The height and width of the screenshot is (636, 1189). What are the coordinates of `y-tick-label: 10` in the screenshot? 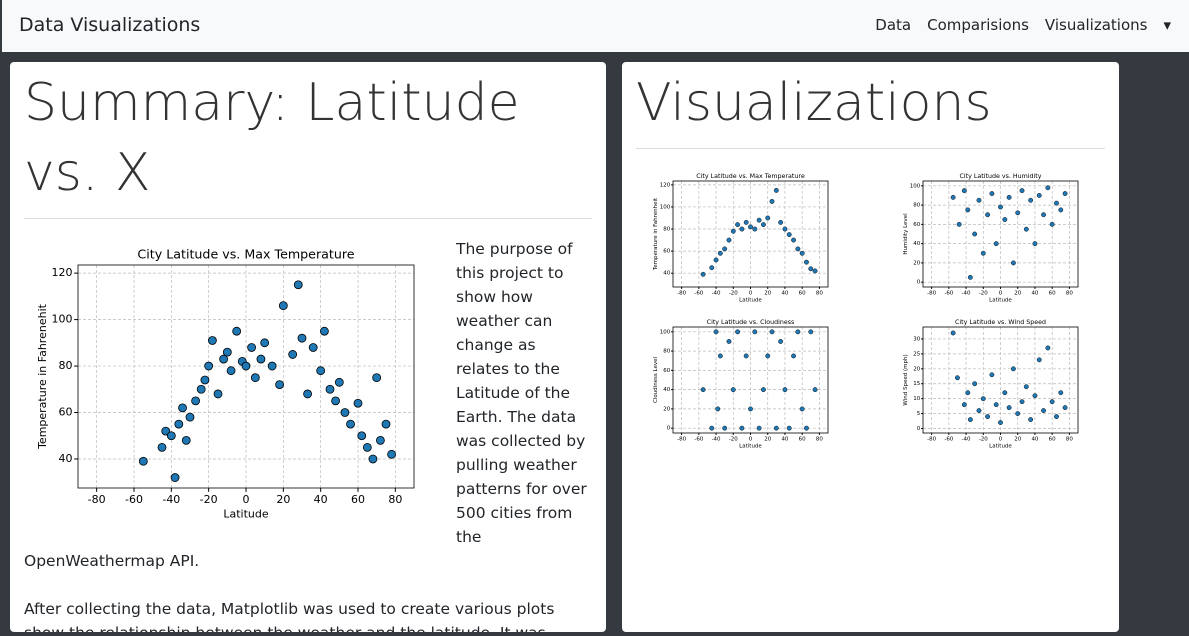 It's located at (916, 399).